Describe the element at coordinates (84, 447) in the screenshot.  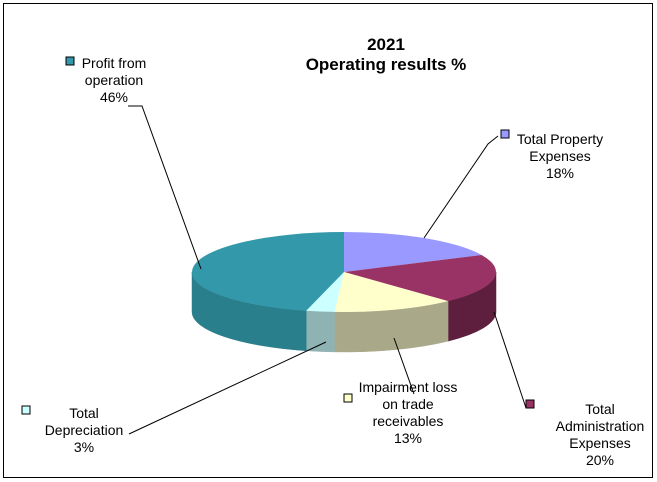
I see `data-label-total-depreciation: 3%` at that location.